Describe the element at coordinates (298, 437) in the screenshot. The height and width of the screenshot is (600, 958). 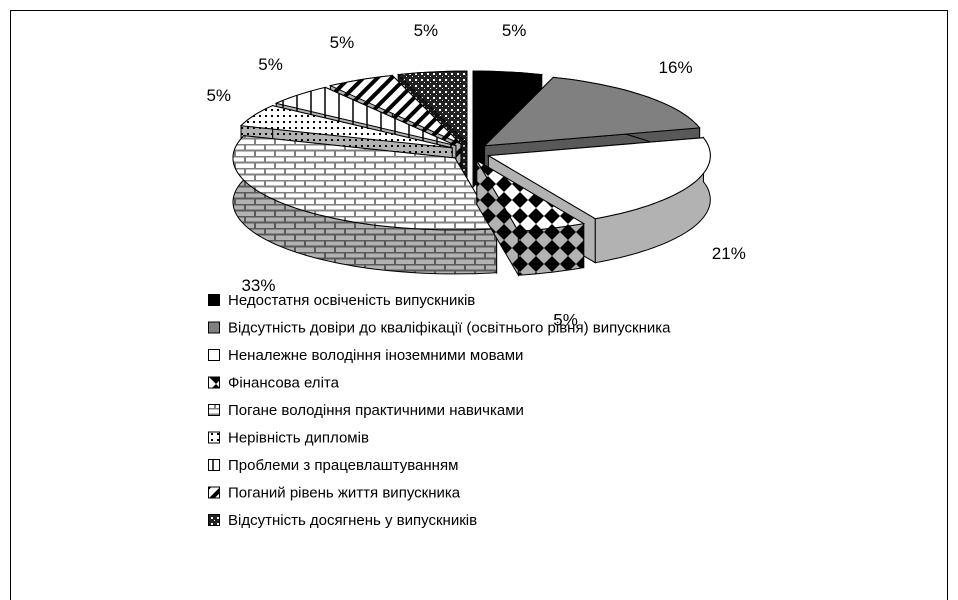
I see `legend-label: Нерівність дипломів` at that location.